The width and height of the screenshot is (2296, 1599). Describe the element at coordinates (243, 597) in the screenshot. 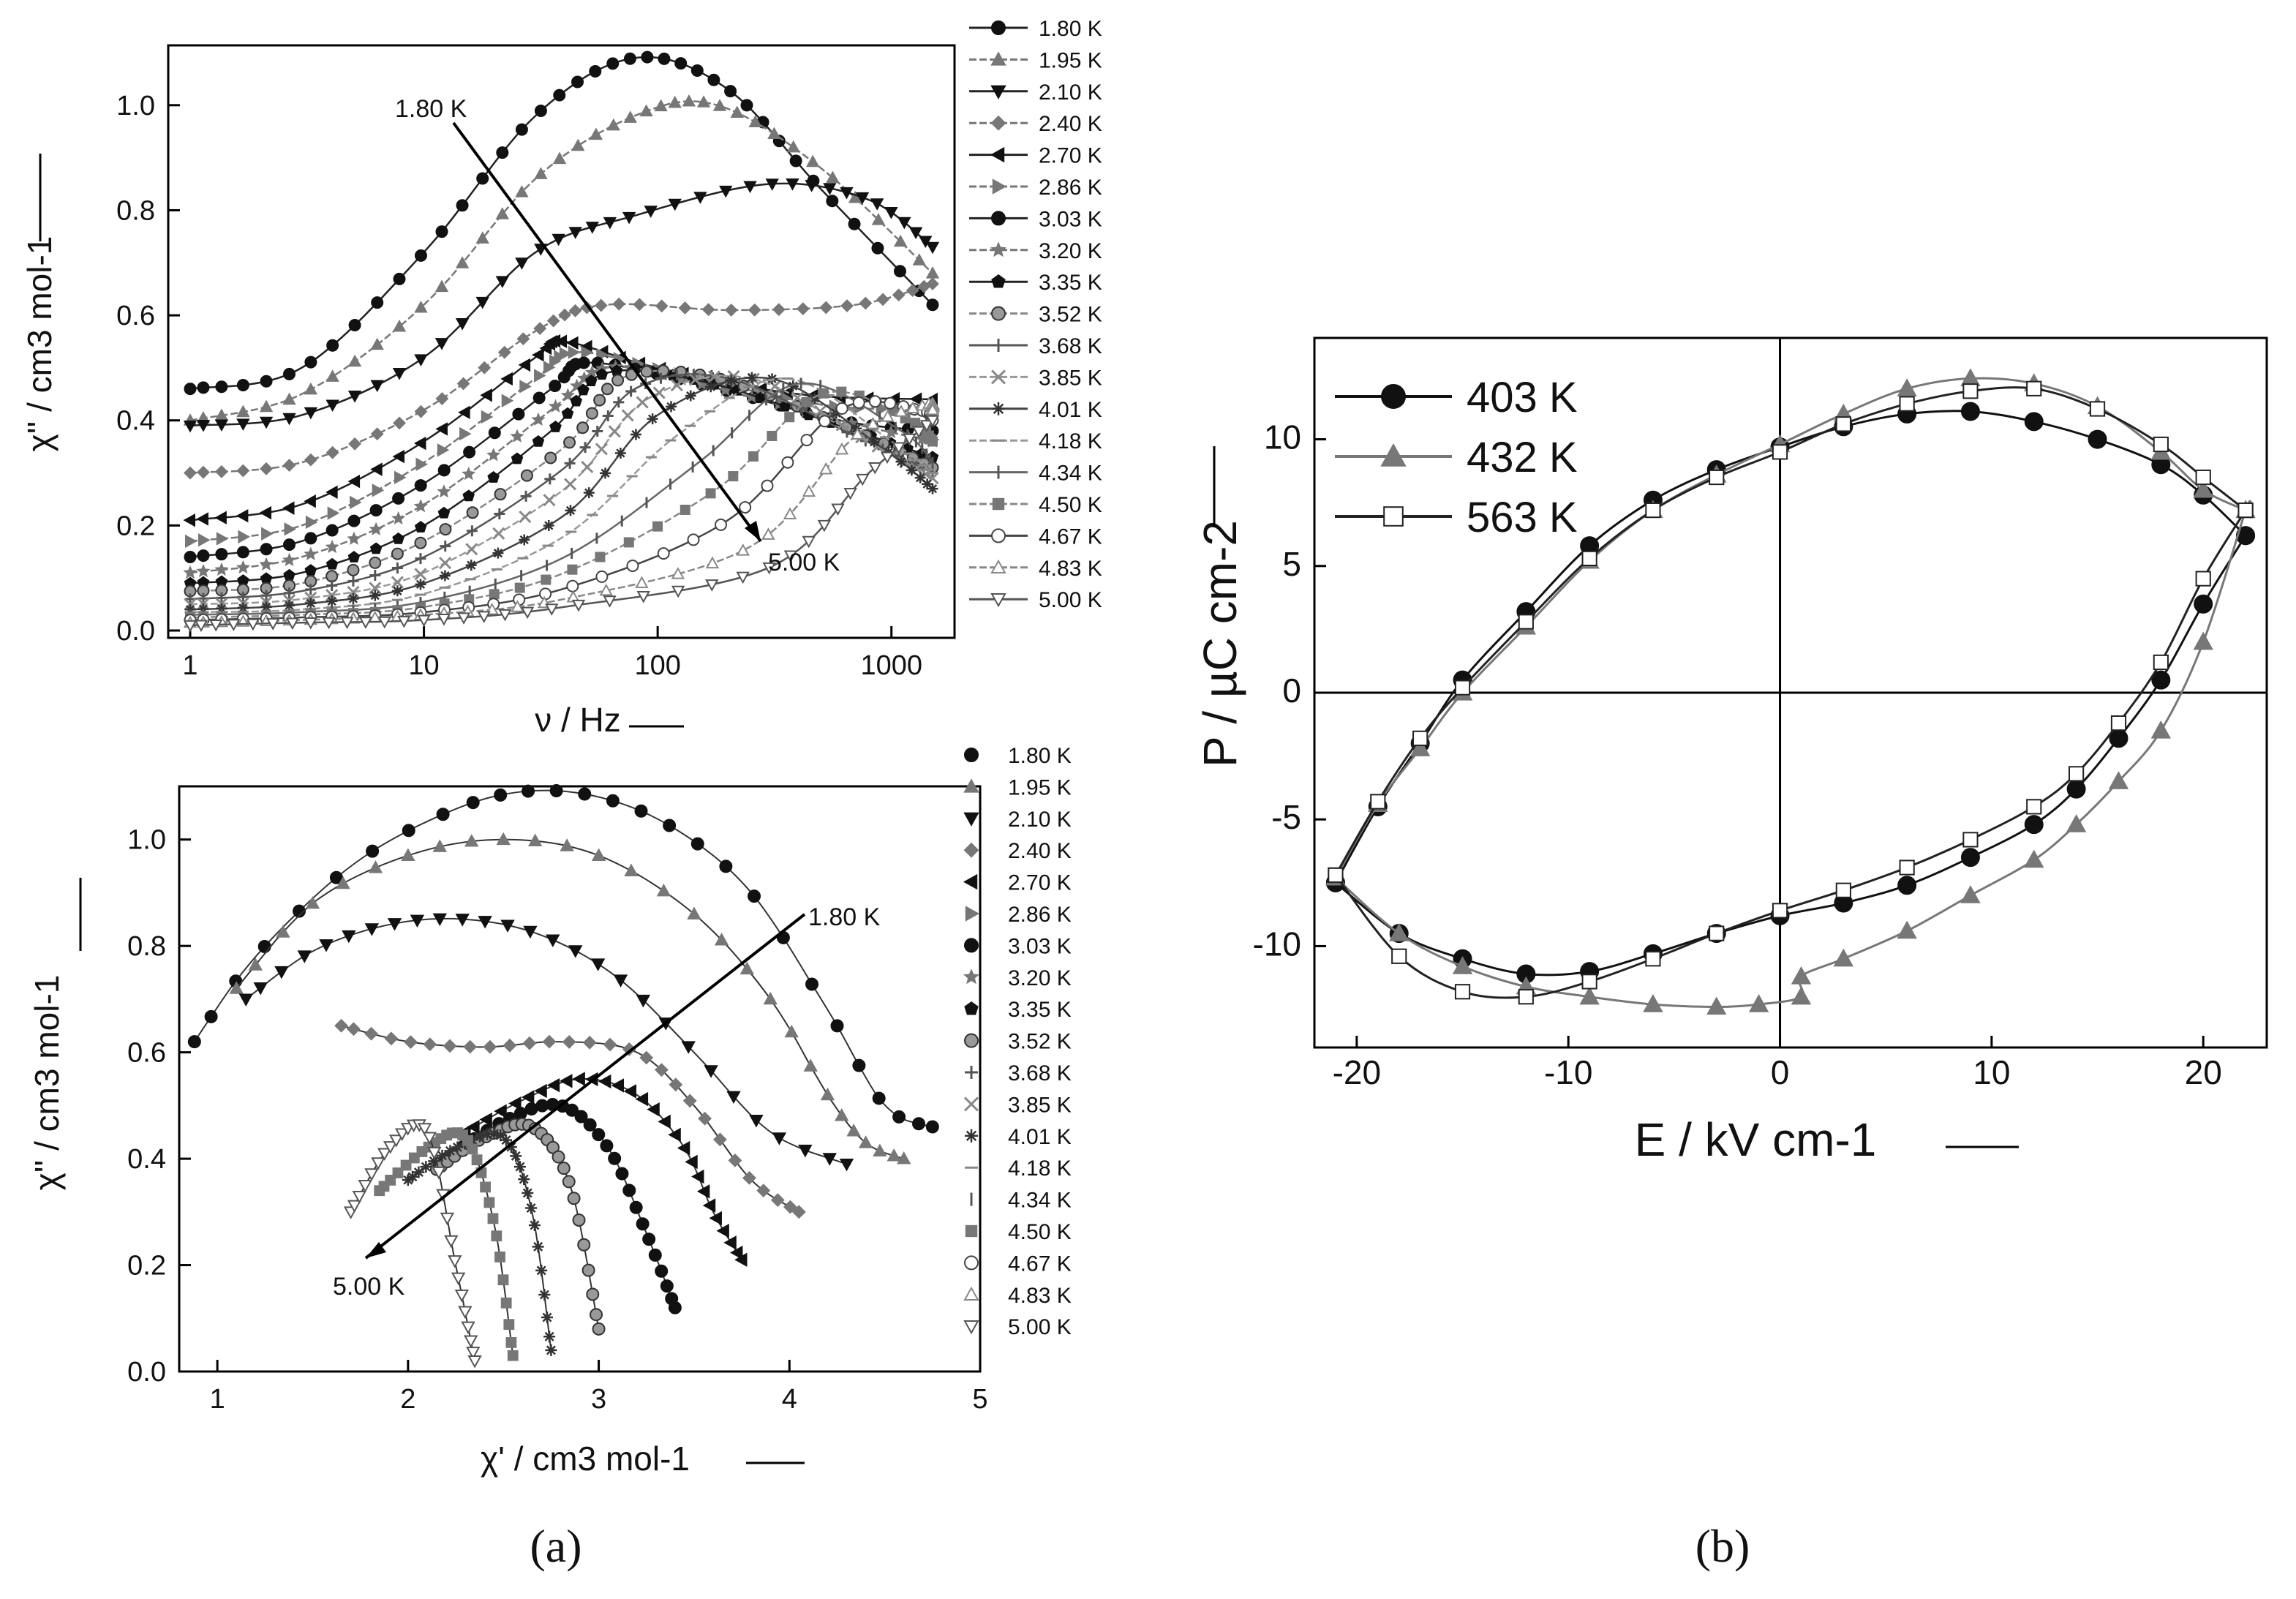

I see `data-point-3-68-k` at that location.